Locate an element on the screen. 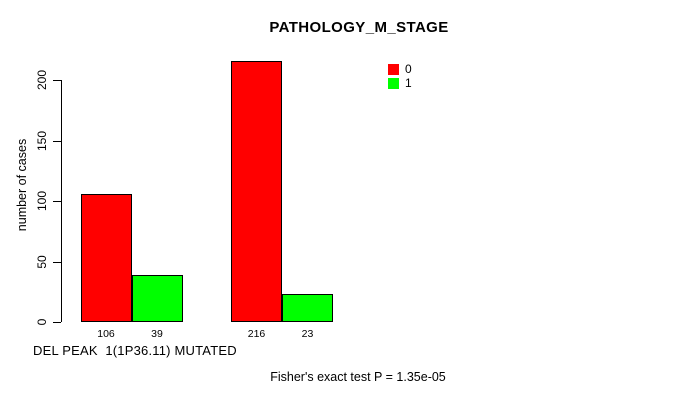 The image size is (690, 400). legend-swatch-red is located at coordinates (393, 70).